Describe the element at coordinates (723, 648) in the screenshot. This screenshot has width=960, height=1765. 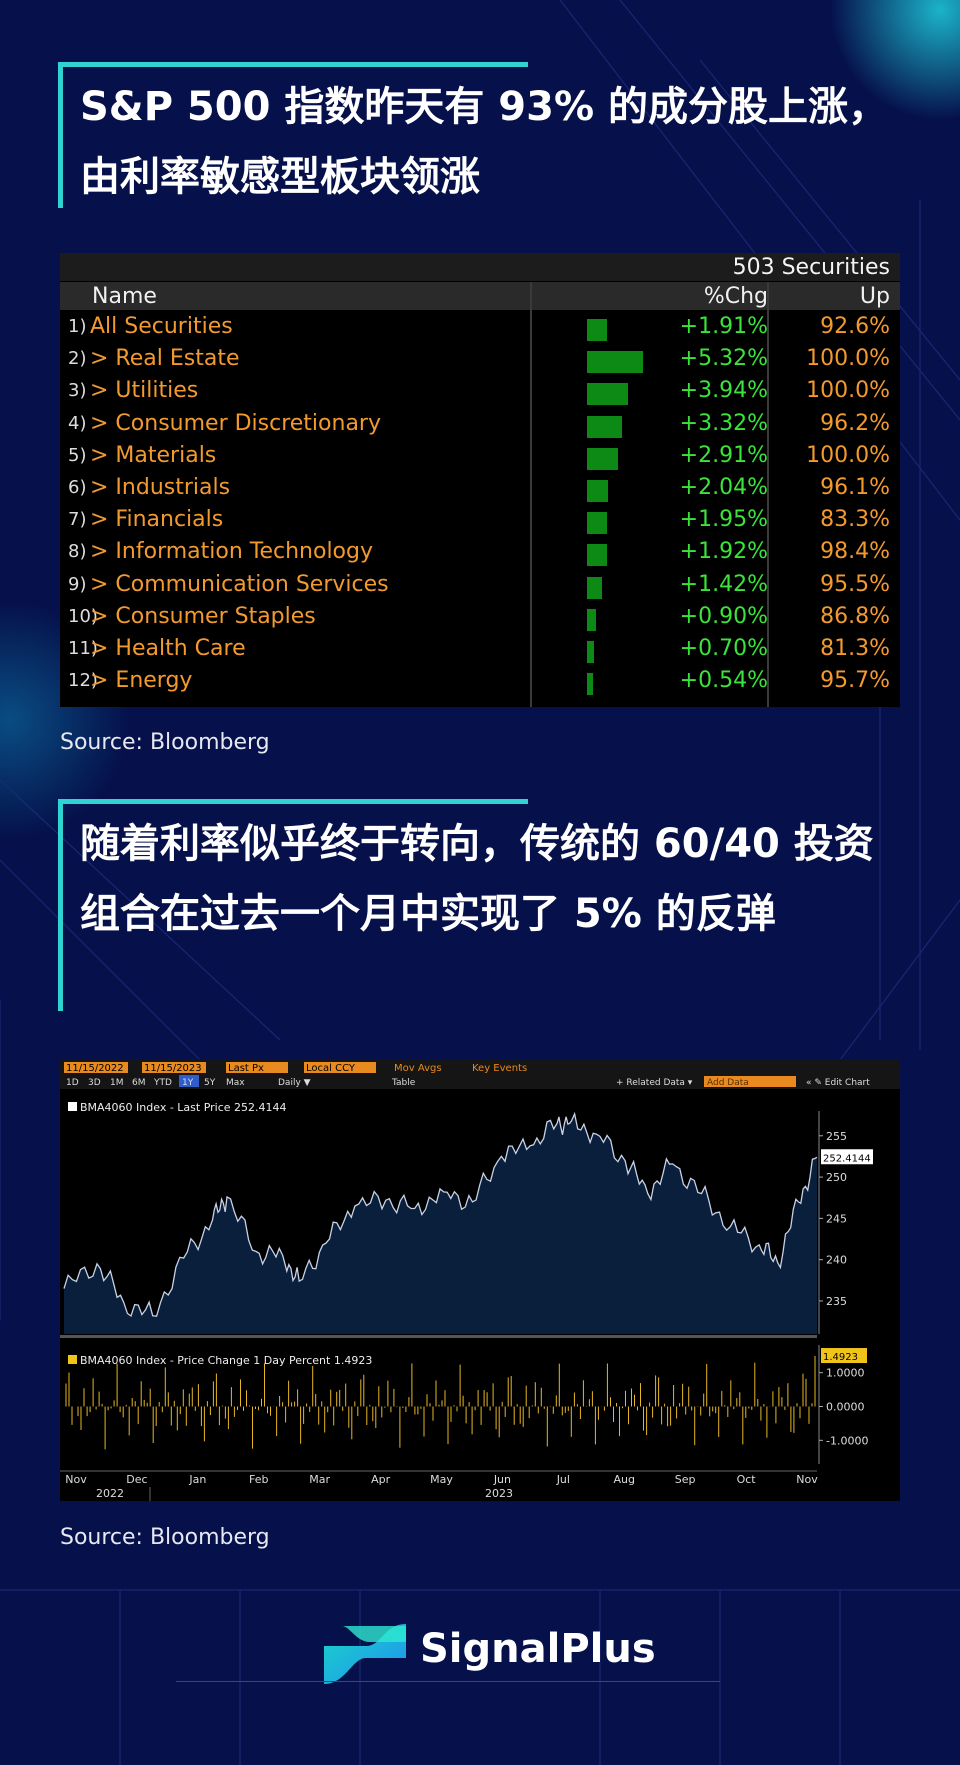
I see `pct-change: +0.70%` at that location.